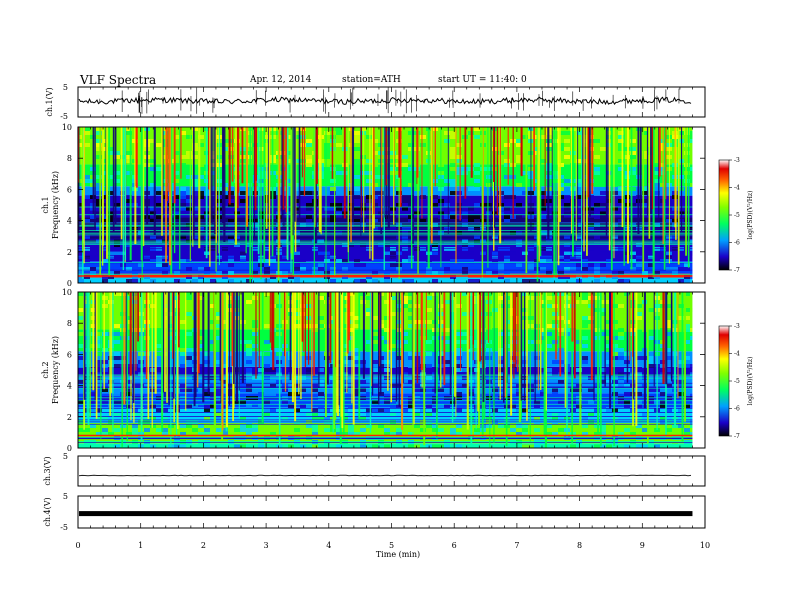 The image size is (792, 612). I want to click on ch1-waveform-panel: 5 -5 ch.1(V), so click(375, 102).